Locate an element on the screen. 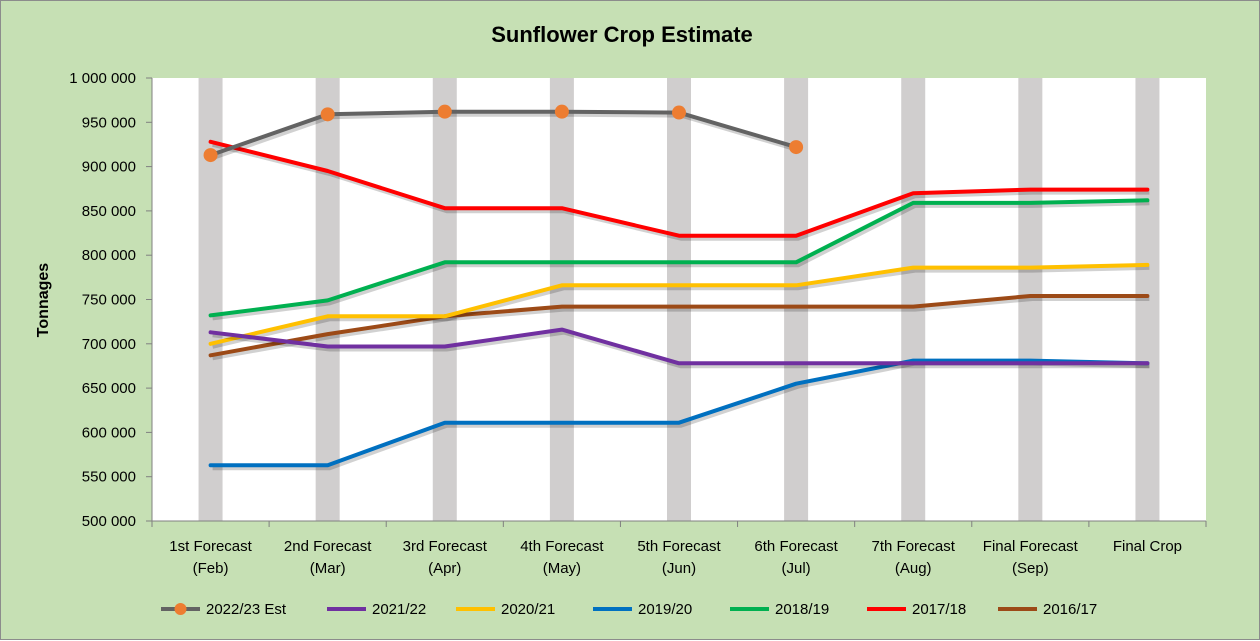  x-tick-label: 1st Forecast (Feb) is located at coordinates (210, 557).